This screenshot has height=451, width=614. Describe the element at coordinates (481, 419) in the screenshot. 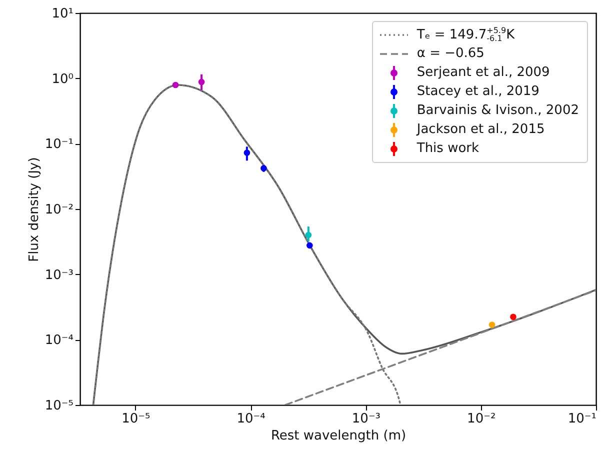

I see `x-tick-label: 10⁻²` at that location.